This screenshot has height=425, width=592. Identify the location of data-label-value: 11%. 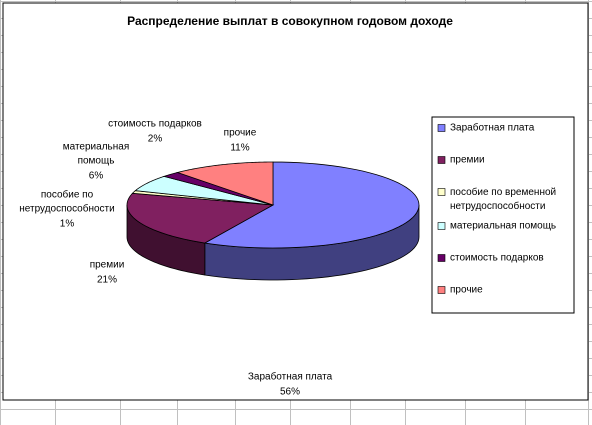
(239, 148).